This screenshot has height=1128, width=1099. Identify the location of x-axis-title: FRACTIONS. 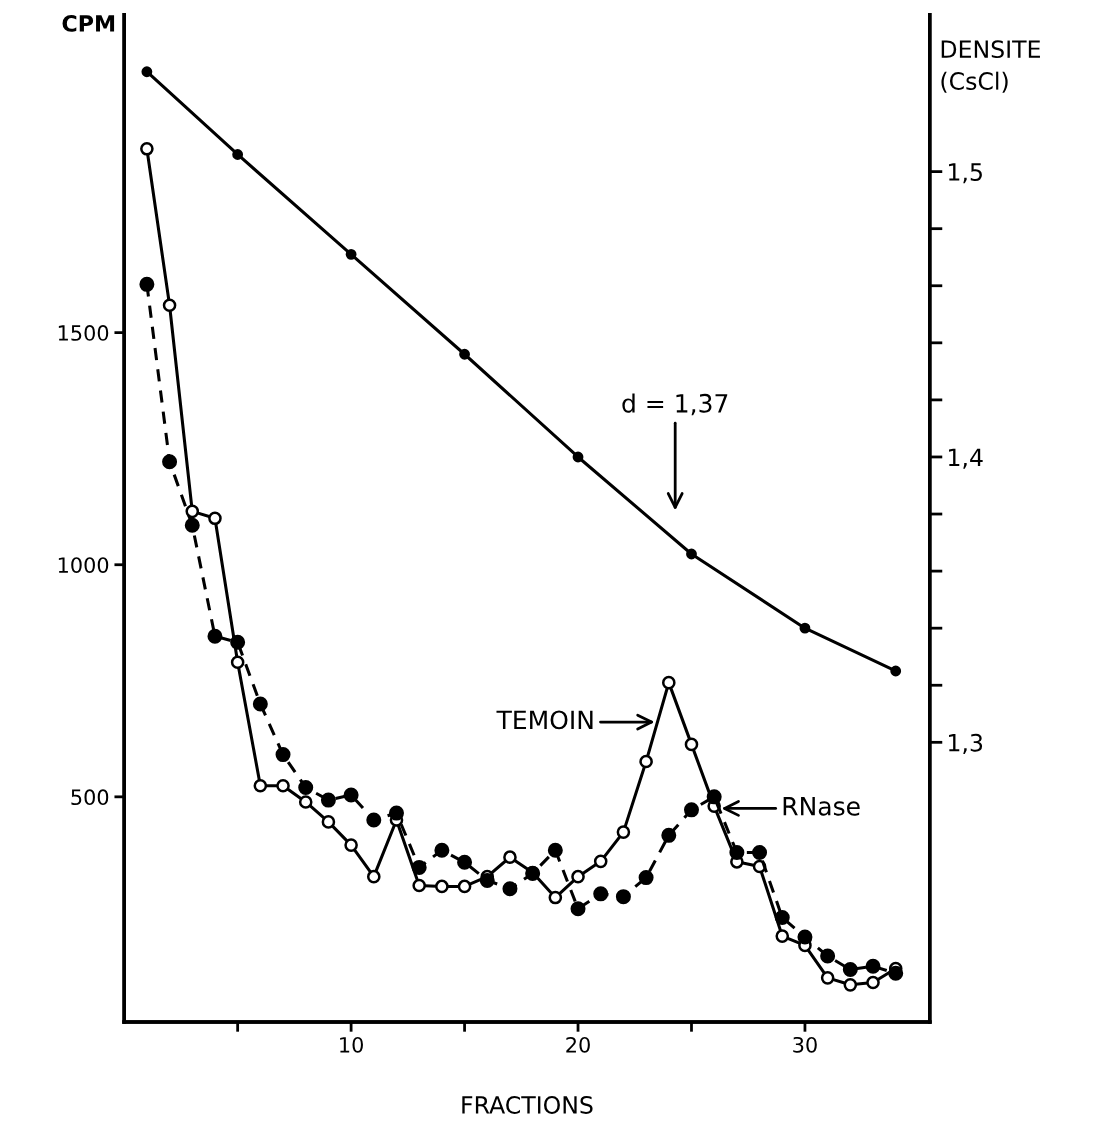
(527, 1105).